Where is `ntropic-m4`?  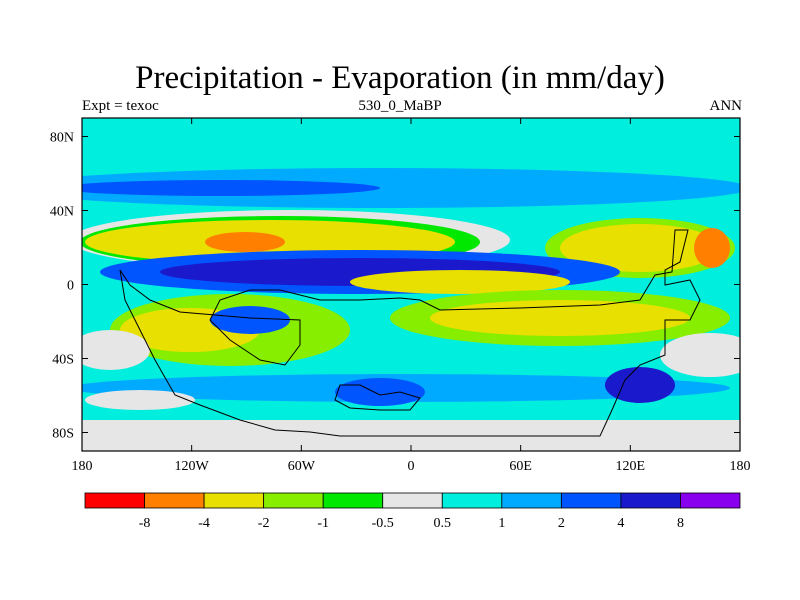 ntropic-m4 is located at coordinates (245, 242).